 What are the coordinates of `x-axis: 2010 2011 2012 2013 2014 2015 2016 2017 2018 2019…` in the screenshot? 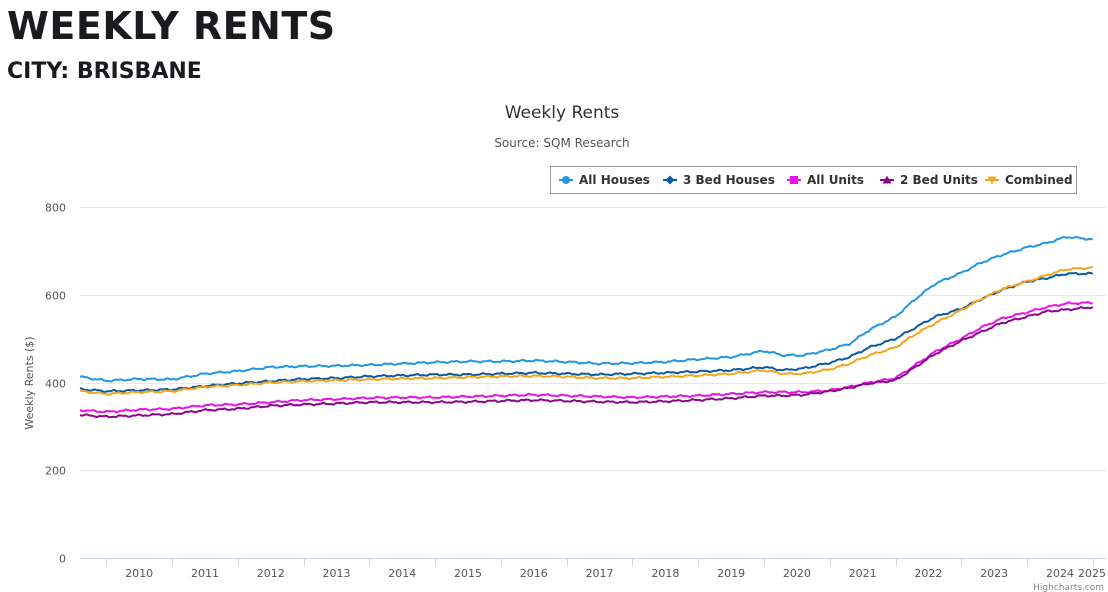 It's located at (593, 569).